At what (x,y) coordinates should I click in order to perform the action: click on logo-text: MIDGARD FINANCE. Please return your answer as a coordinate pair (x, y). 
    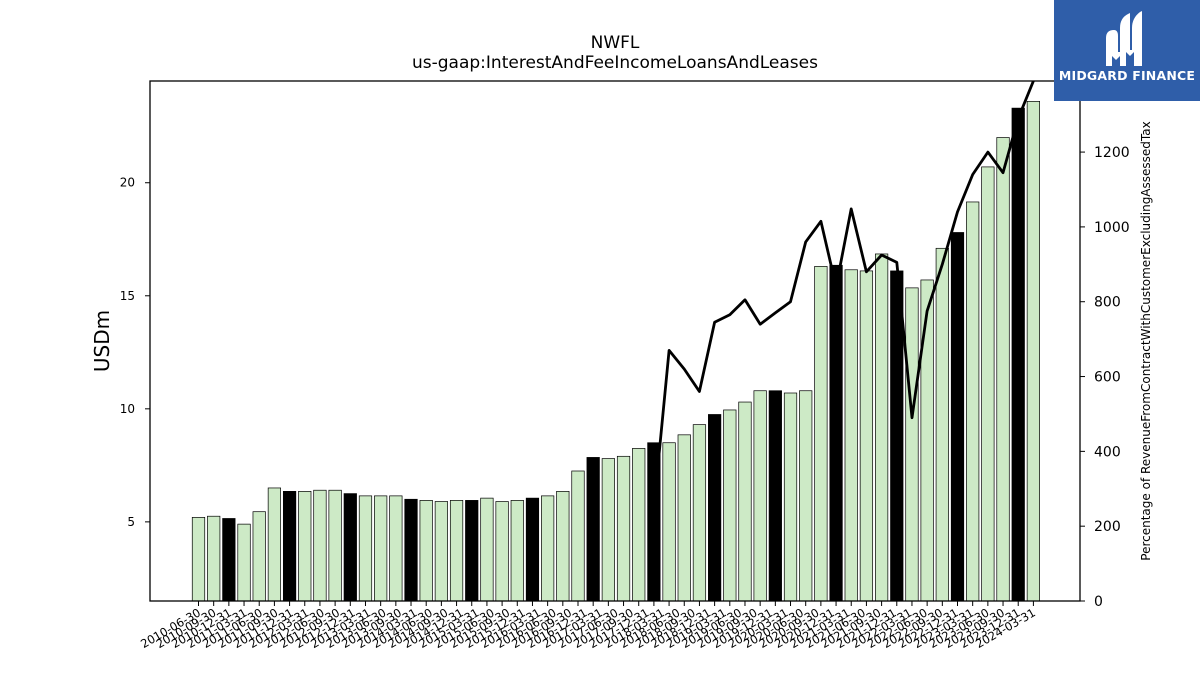
    Looking at the image, I should click on (1127, 75).